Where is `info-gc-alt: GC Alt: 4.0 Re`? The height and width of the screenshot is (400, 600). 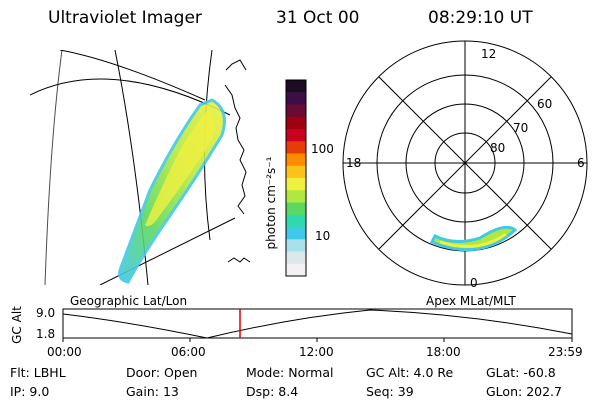 info-gc-alt: GC Alt: 4.0 Re is located at coordinates (410, 372).